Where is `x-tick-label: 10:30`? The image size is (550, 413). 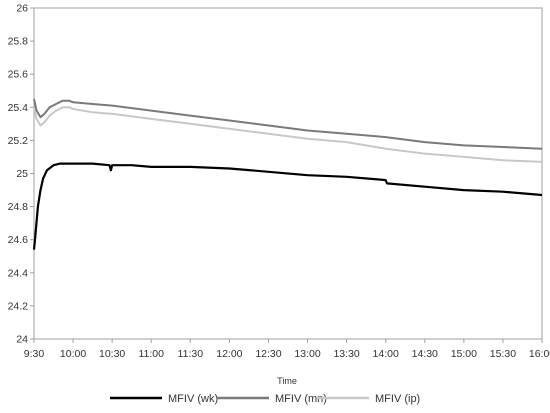
x-tick-label: 10:30 is located at coordinates (112, 354).